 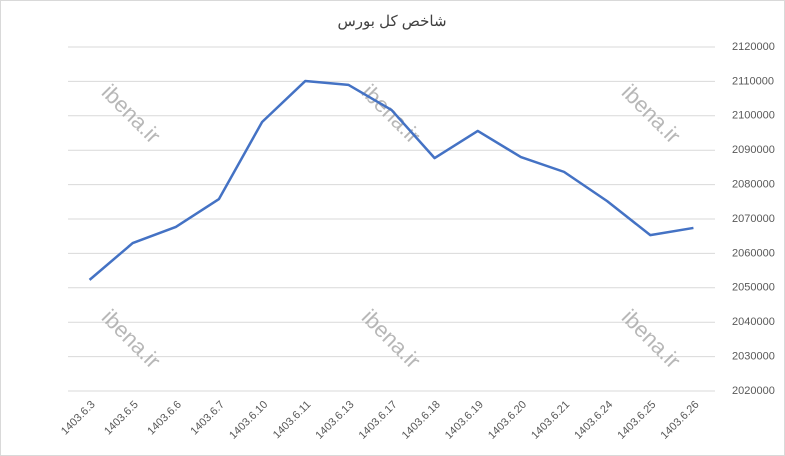 I want to click on y-tick-label: 2040000, so click(x=753, y=322).